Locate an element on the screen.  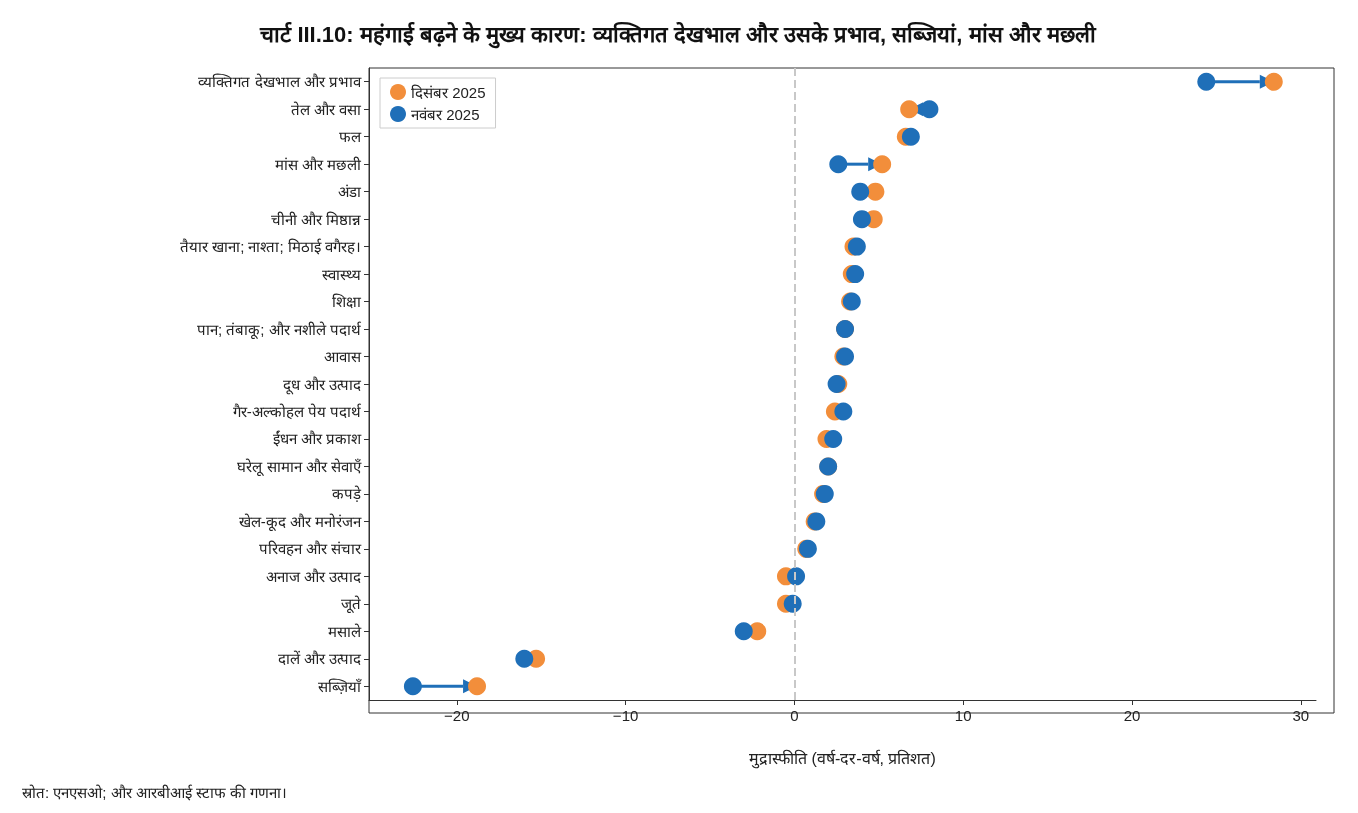
x-tick-label: −20 is located at coordinates (457, 715).